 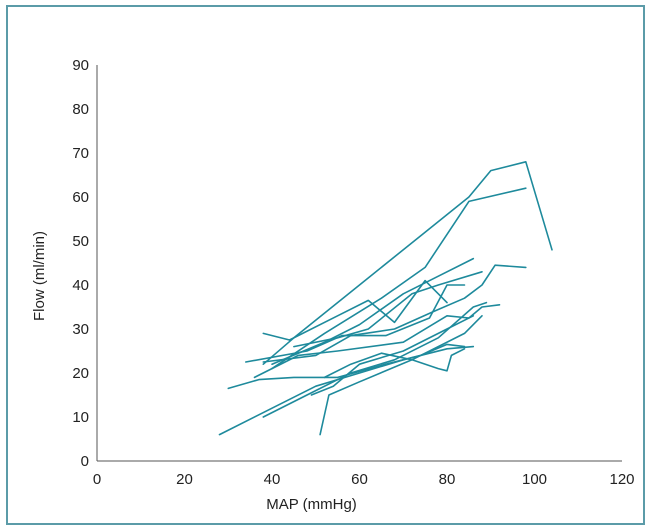 I want to click on x-tick-label: 100, so click(x=534, y=479).